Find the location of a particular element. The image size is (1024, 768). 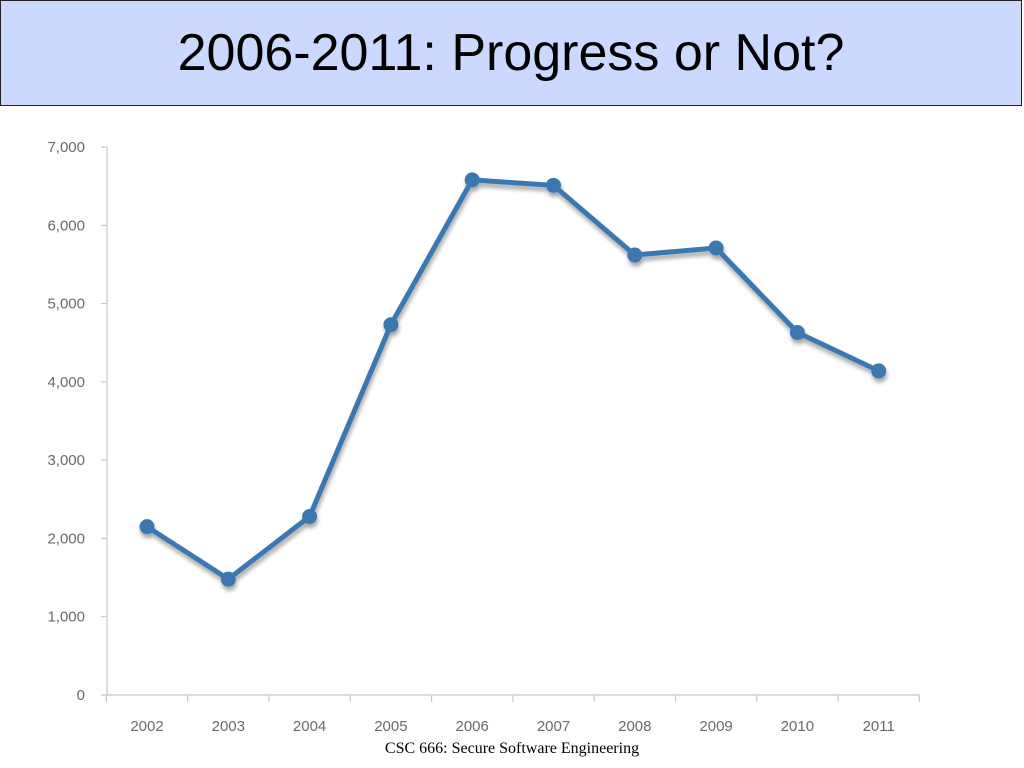

data-point-2005 is located at coordinates (391, 325).